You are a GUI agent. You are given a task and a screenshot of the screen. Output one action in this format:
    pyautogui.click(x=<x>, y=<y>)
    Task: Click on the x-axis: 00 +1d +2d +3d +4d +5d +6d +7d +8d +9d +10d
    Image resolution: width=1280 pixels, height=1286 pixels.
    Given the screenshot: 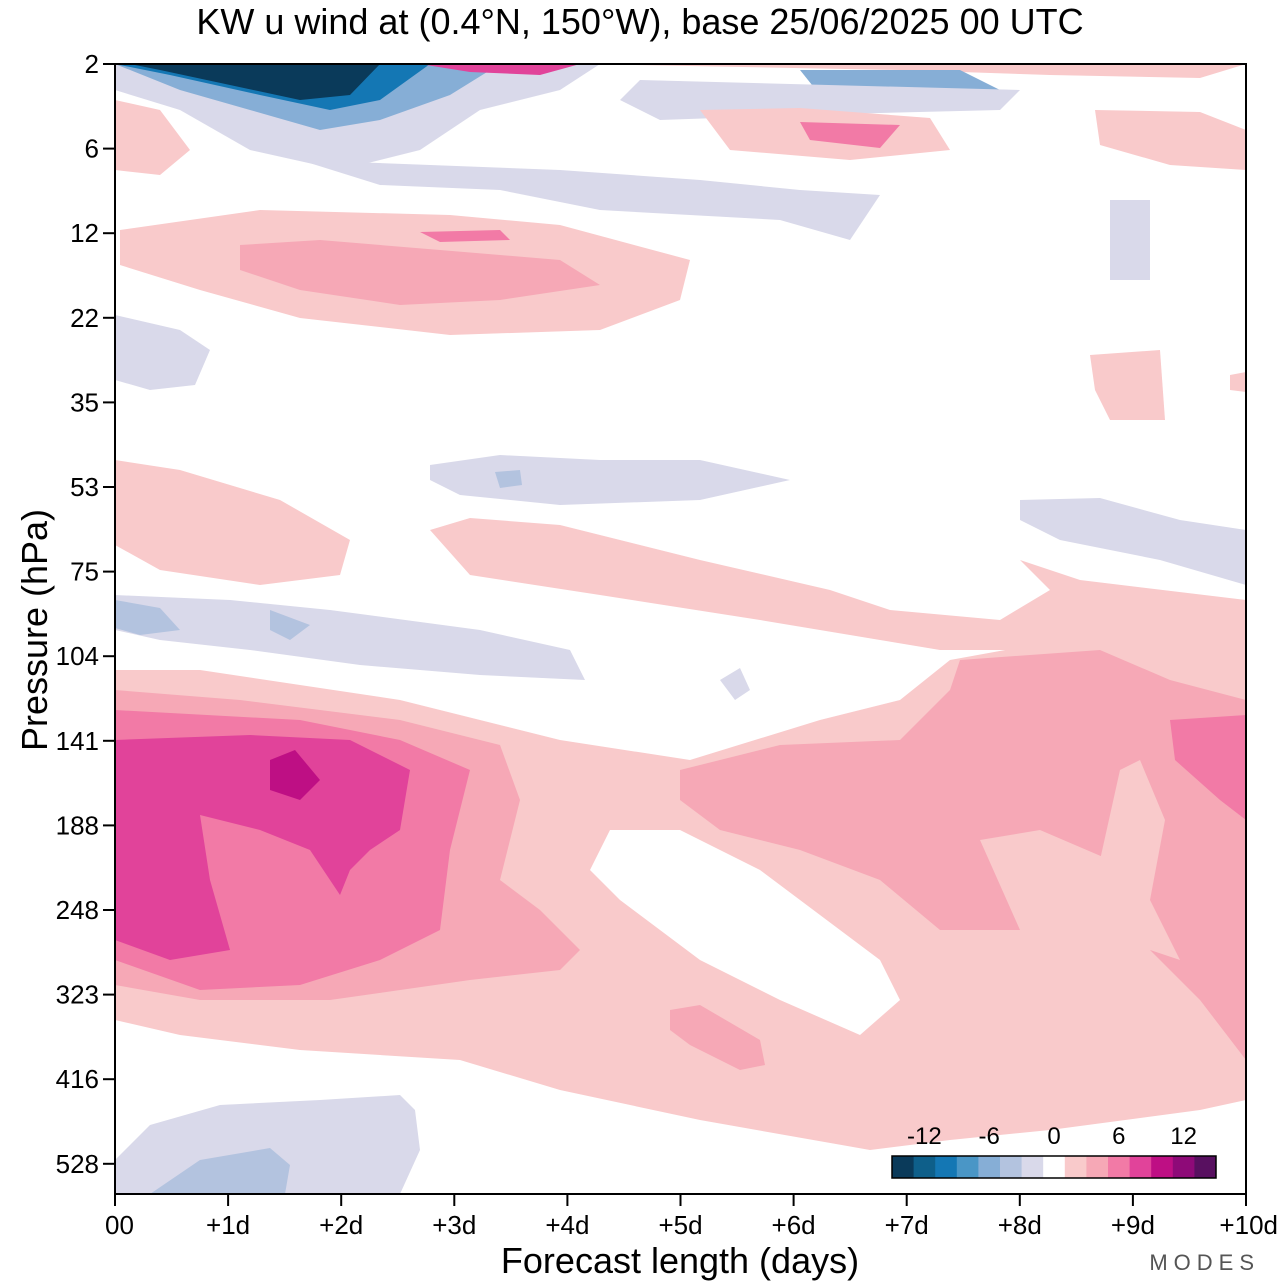 What is the action you would take?
    pyautogui.click(x=691, y=1217)
    